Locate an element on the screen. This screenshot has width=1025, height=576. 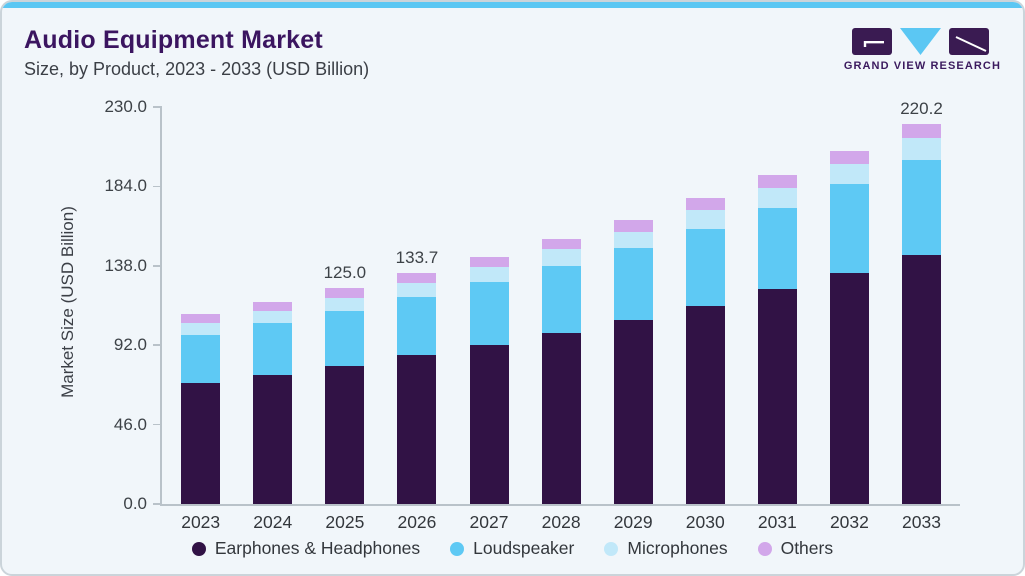
y-tick-label: 46.0 is located at coordinates (130, 424).